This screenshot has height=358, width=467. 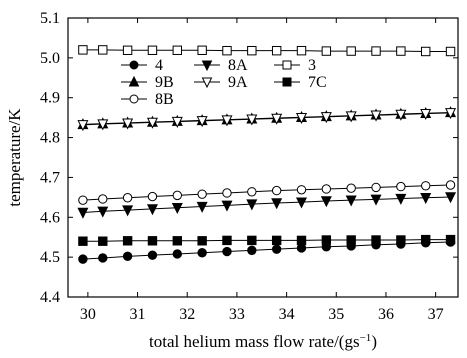 What do you see at coordinates (142, 65) in the screenshot?
I see `legend-item-4: 4` at bounding box center [142, 65].